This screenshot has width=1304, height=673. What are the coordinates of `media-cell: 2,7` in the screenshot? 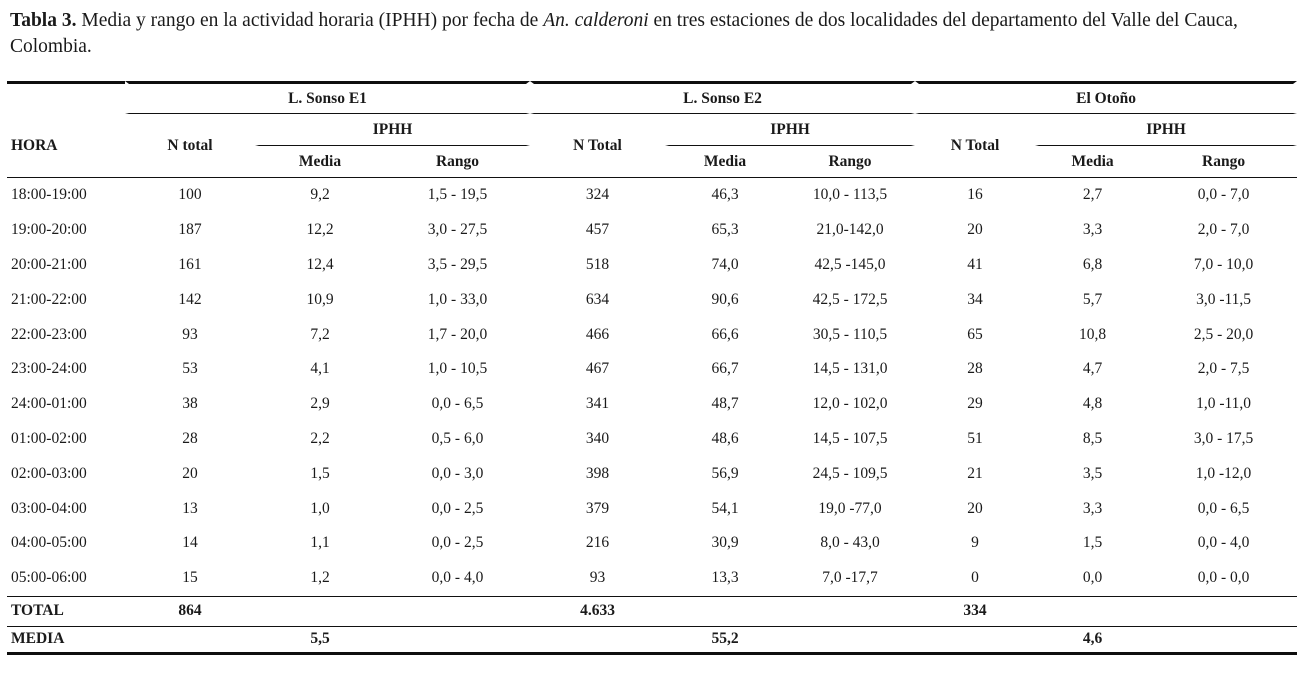 It's located at (1093, 195).